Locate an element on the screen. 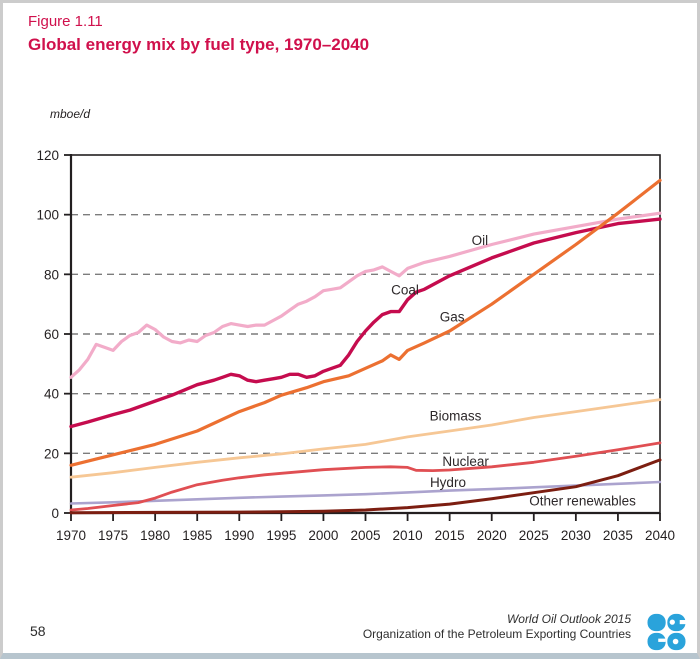 The width and height of the screenshot is (700, 659). x-tick-label: 1985 is located at coordinates (197, 535).